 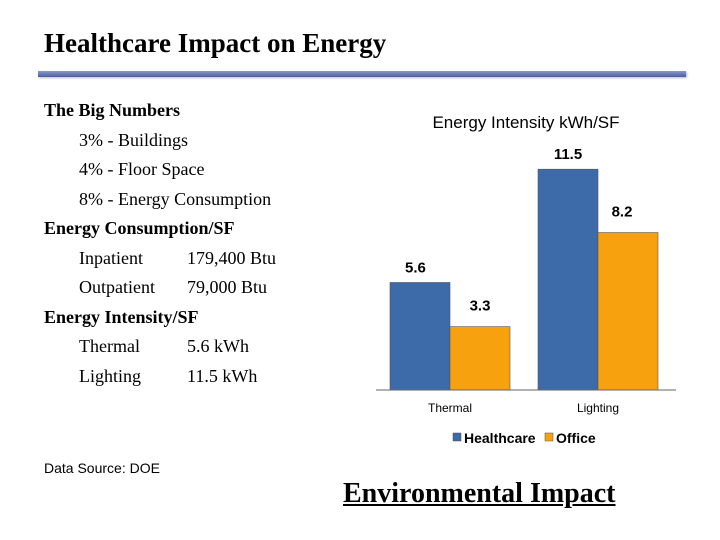 What do you see at coordinates (222, 375) in the screenshot?
I see `intensity-value: 11.5 kWh` at bounding box center [222, 375].